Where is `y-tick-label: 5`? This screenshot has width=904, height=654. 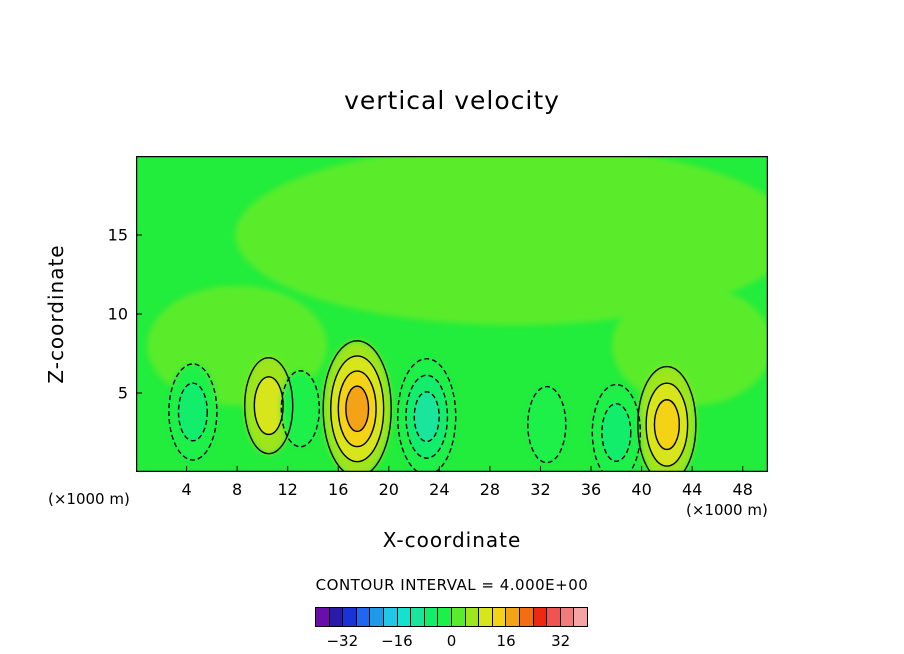
y-tick-label: 5 is located at coordinates (122, 393).